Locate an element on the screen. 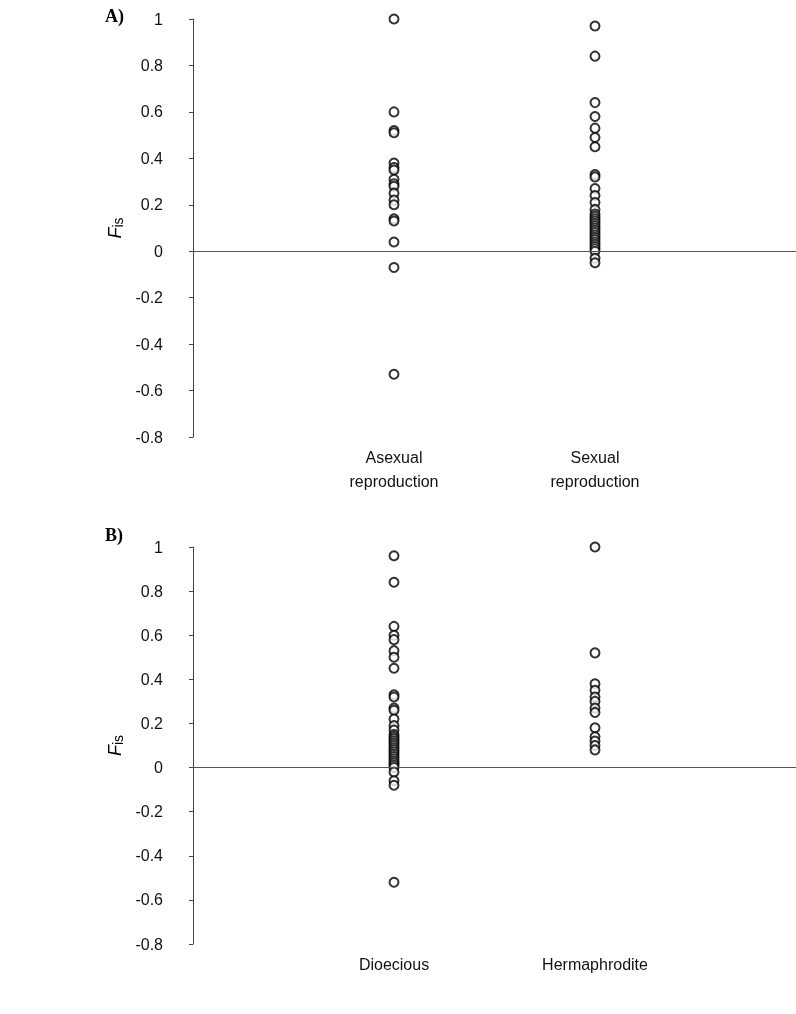  x-tick-label: Dioecious is located at coordinates (394, 964).